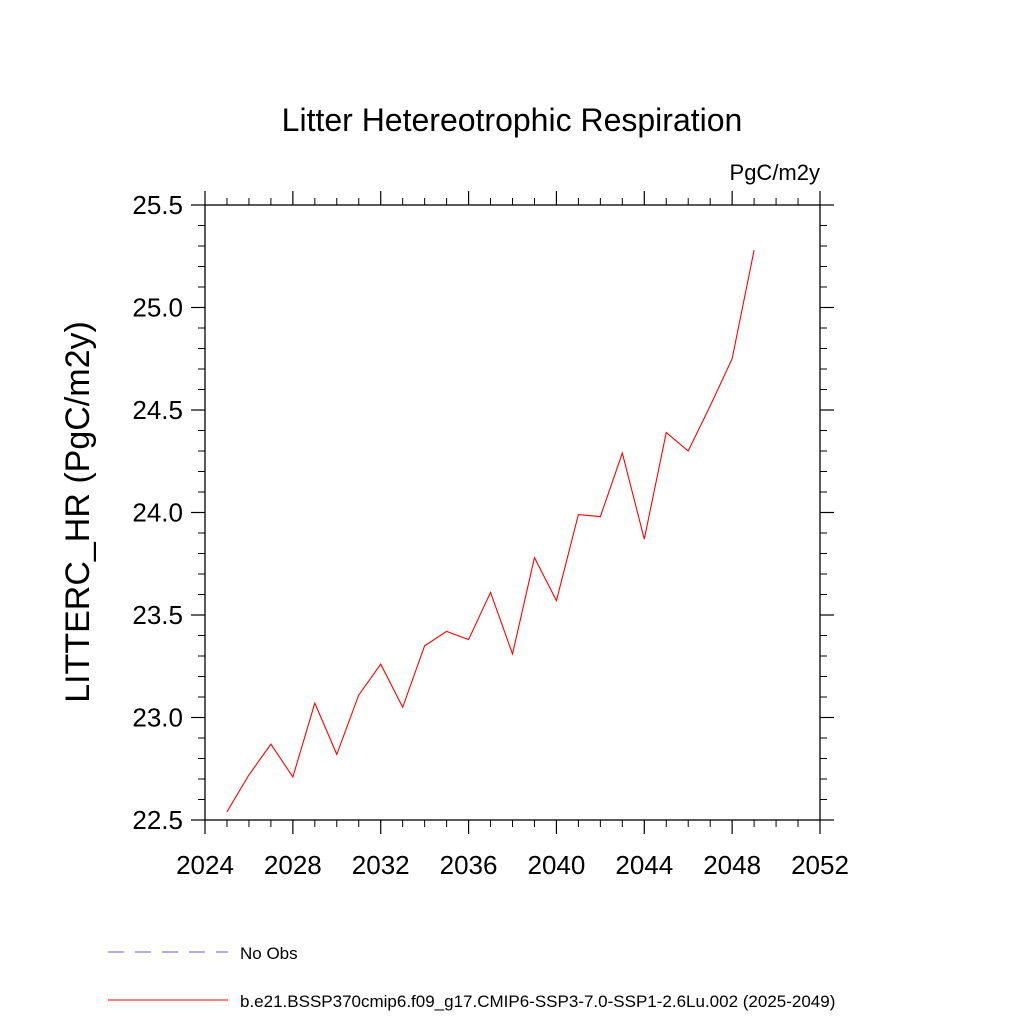 The image size is (1024, 1024). Describe the element at coordinates (157, 410) in the screenshot. I see `y-tick-label: 24.5` at that location.